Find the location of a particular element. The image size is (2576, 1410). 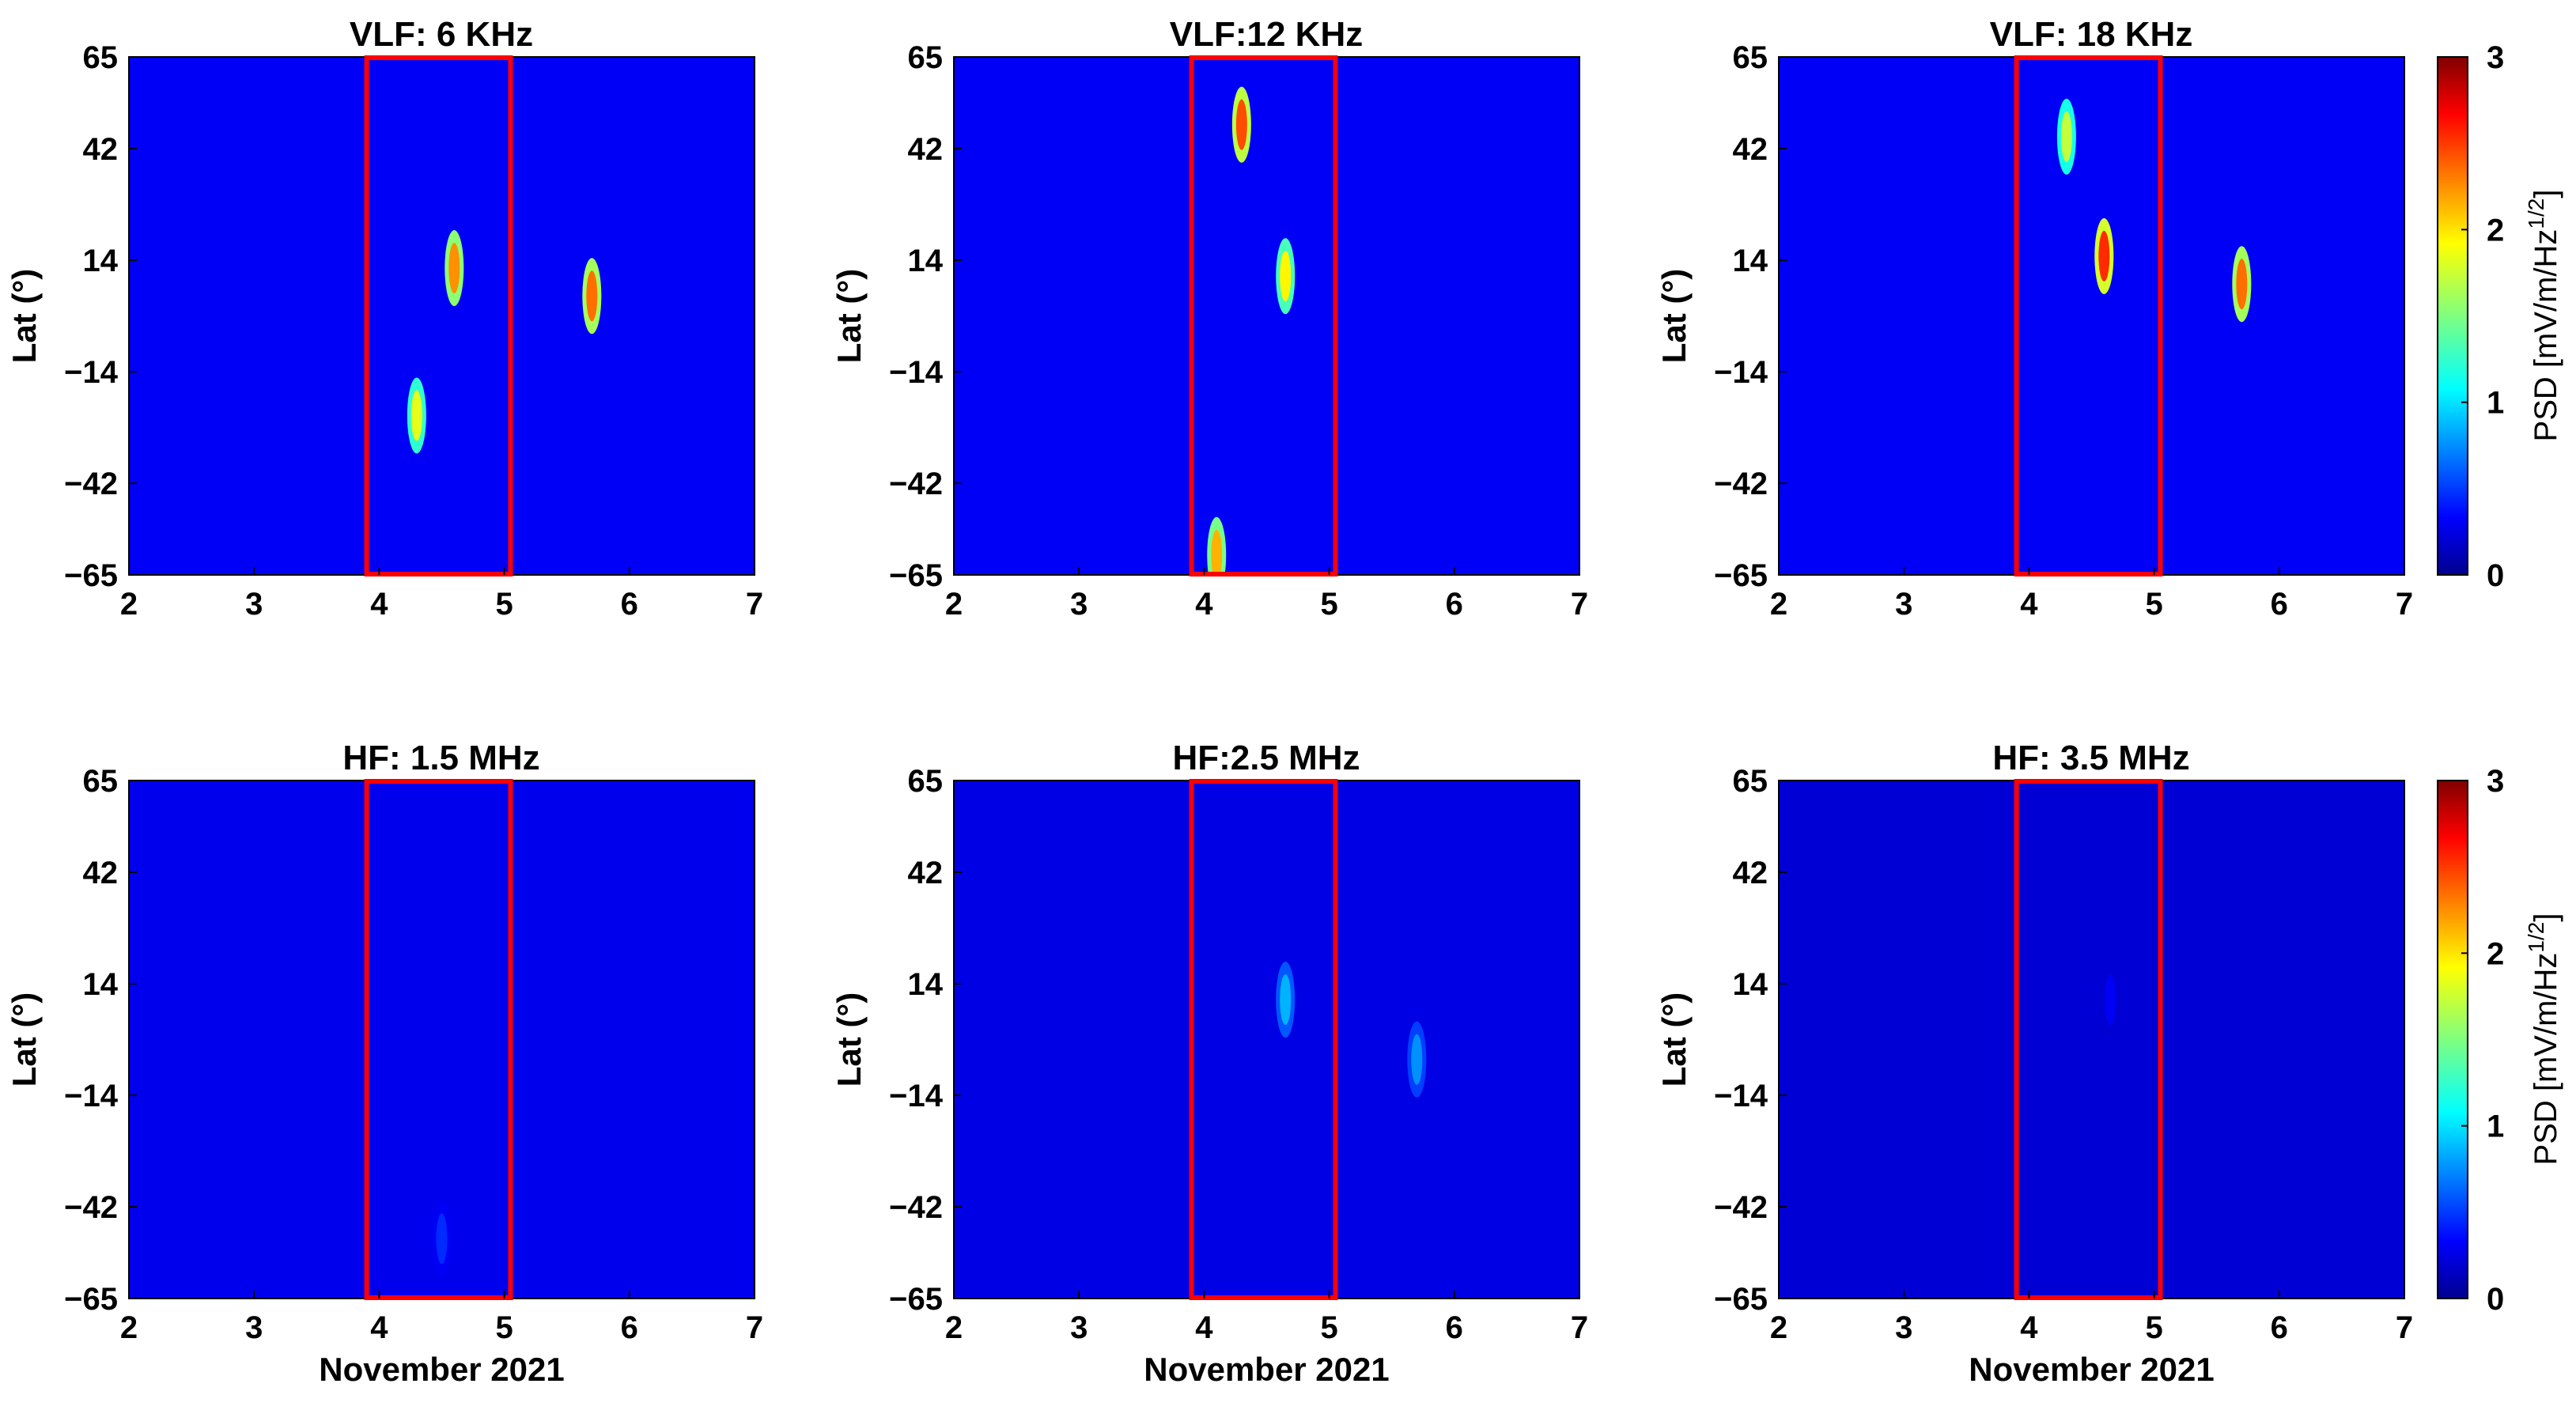

y-tick-label: −65 is located at coordinates (91, 576).